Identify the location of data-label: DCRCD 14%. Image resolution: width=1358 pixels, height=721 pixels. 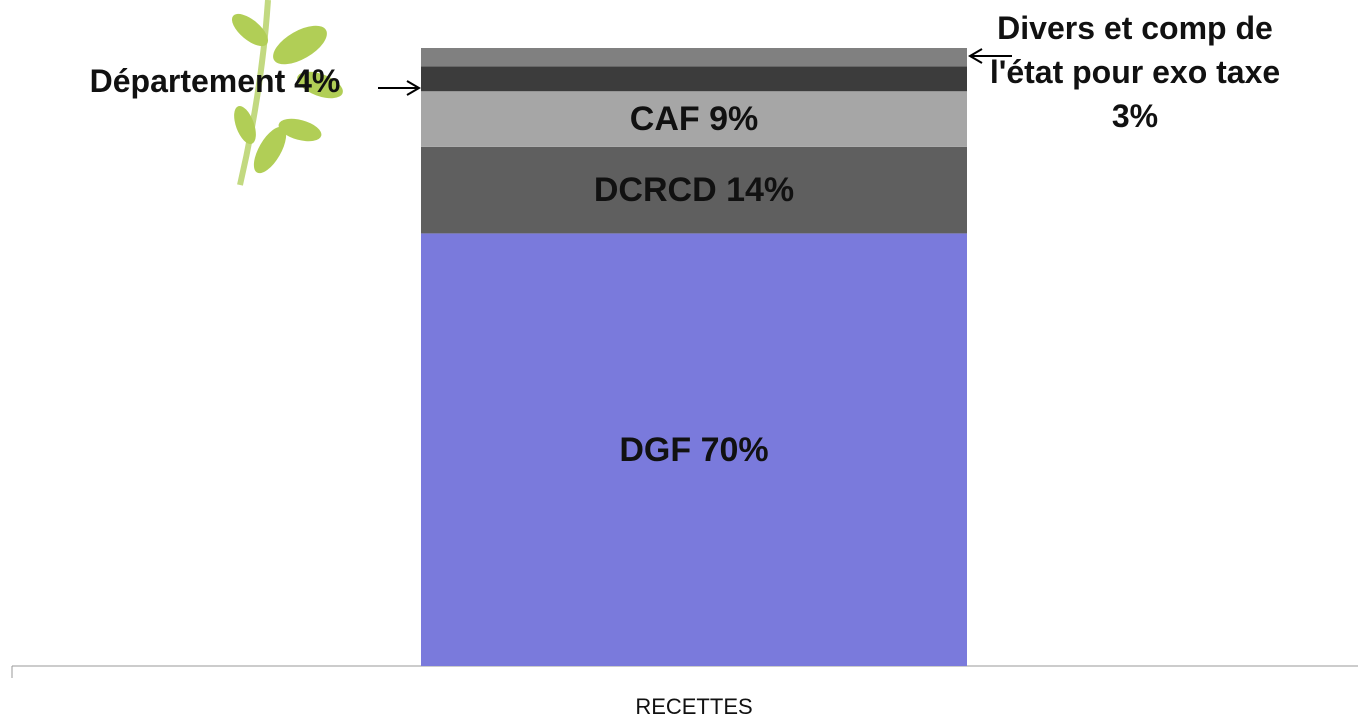
(694, 190).